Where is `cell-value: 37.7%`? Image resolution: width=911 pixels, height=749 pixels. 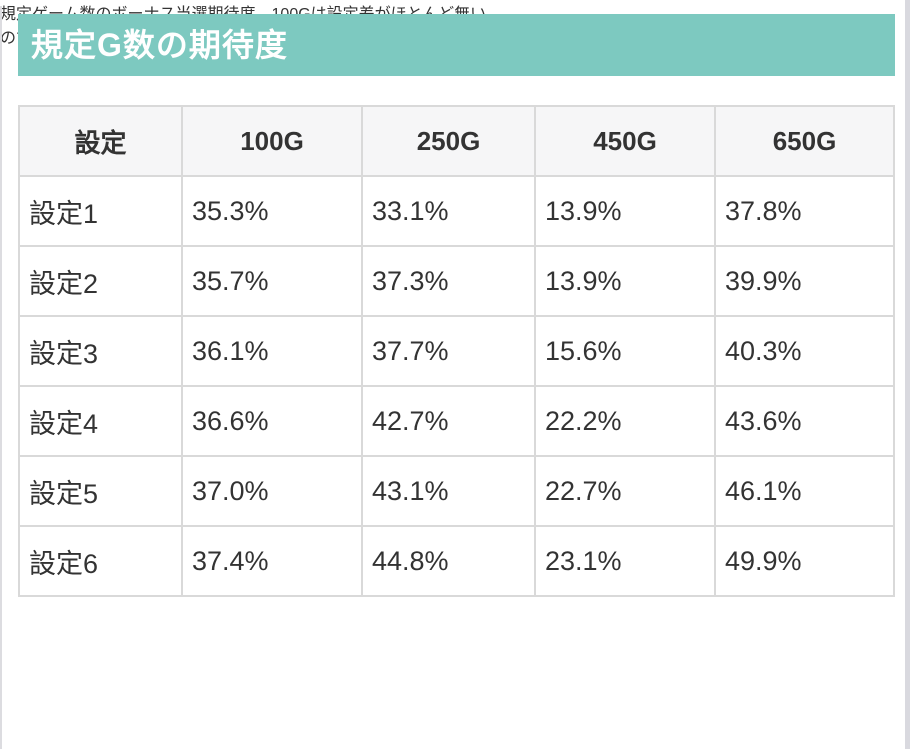
cell-value: 37.7% is located at coordinates (448, 351).